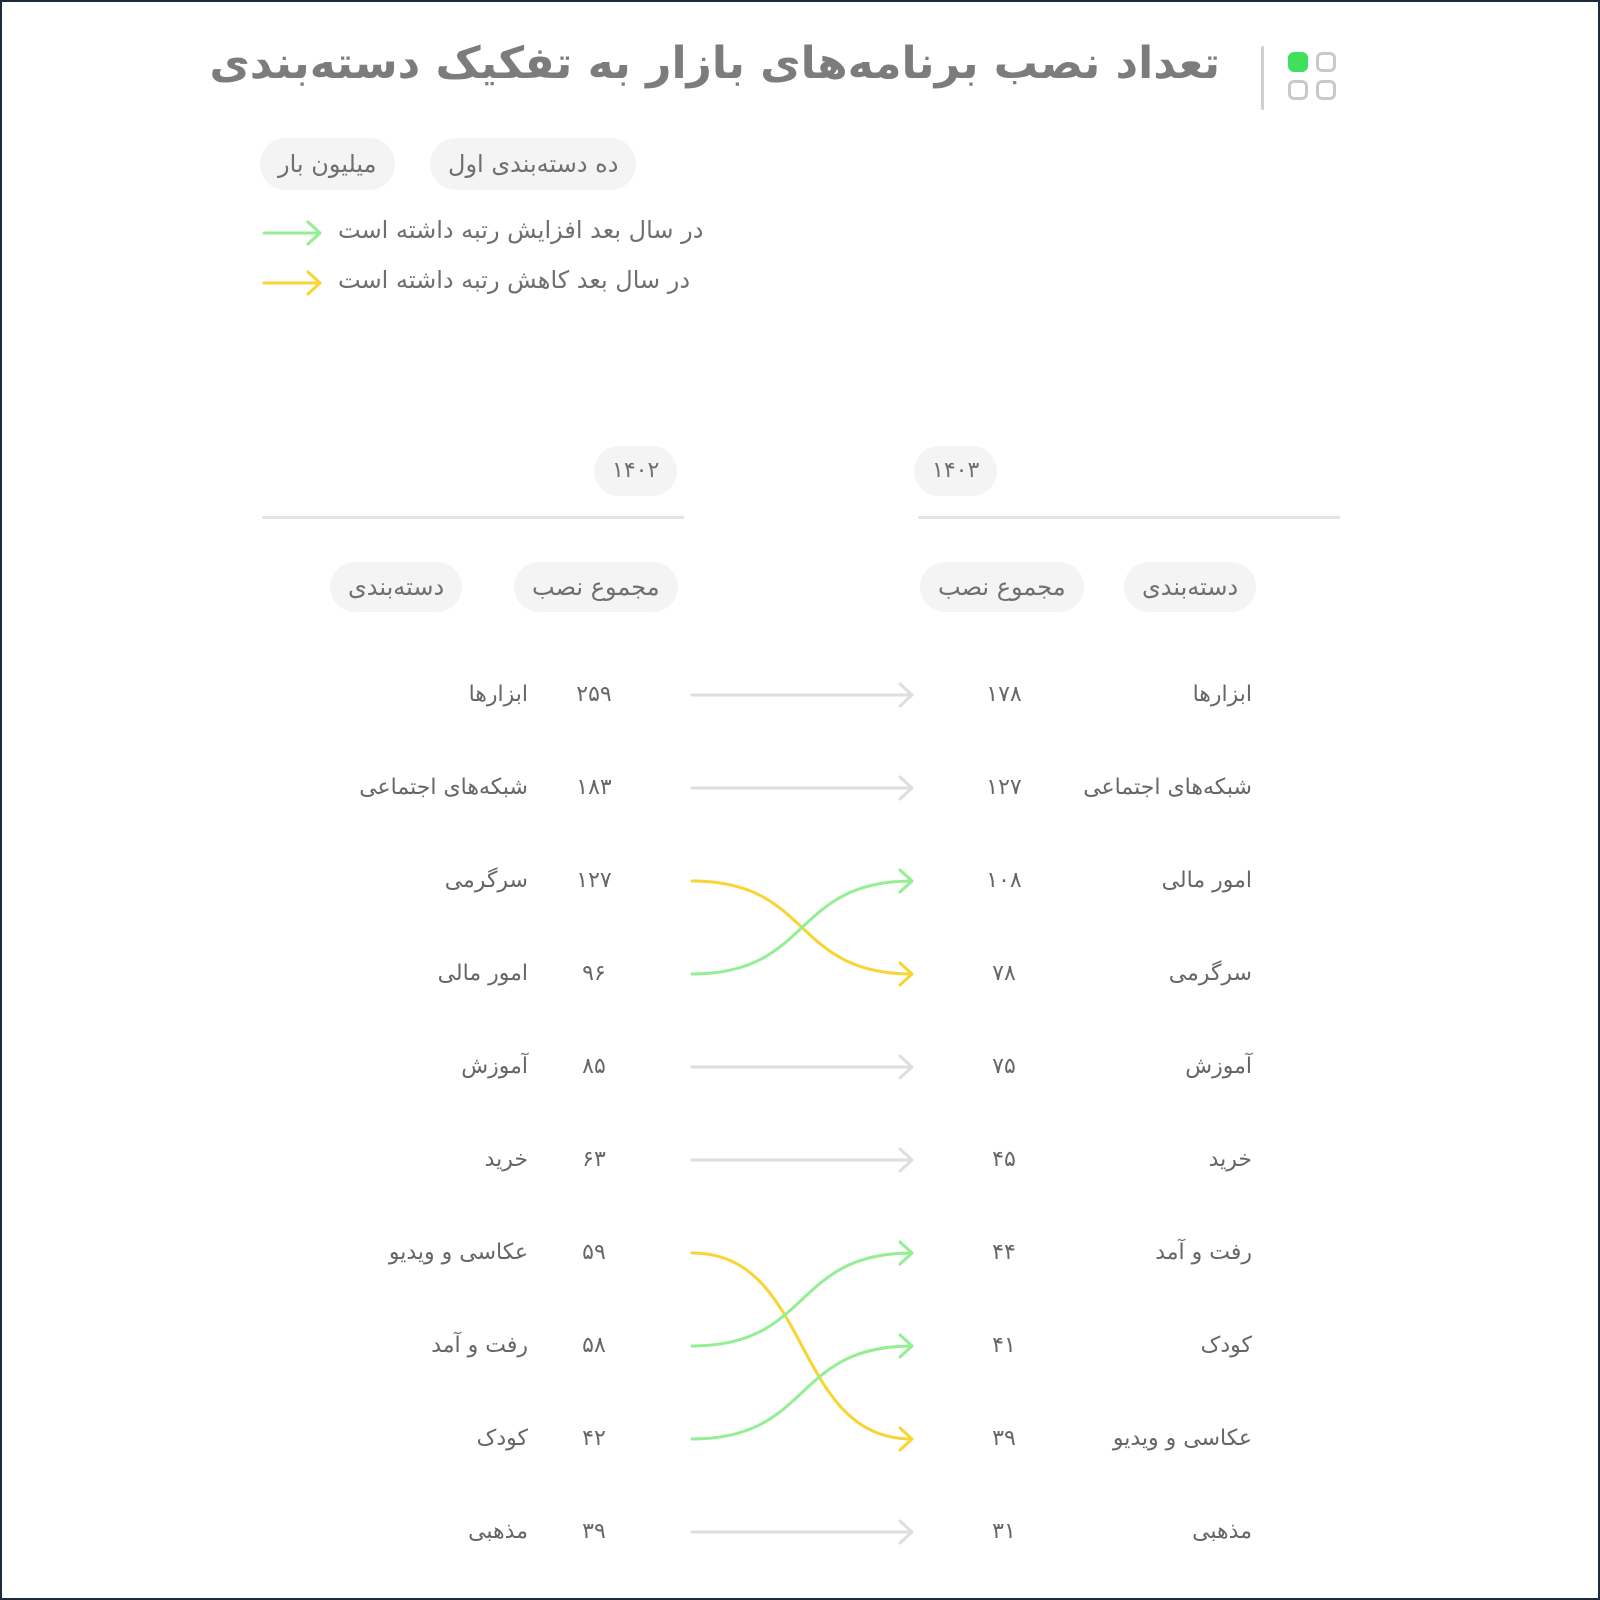 This screenshot has height=1600, width=1600. What do you see at coordinates (1004, 1066) in the screenshot?
I see `installs-1403: ۷۵` at bounding box center [1004, 1066].